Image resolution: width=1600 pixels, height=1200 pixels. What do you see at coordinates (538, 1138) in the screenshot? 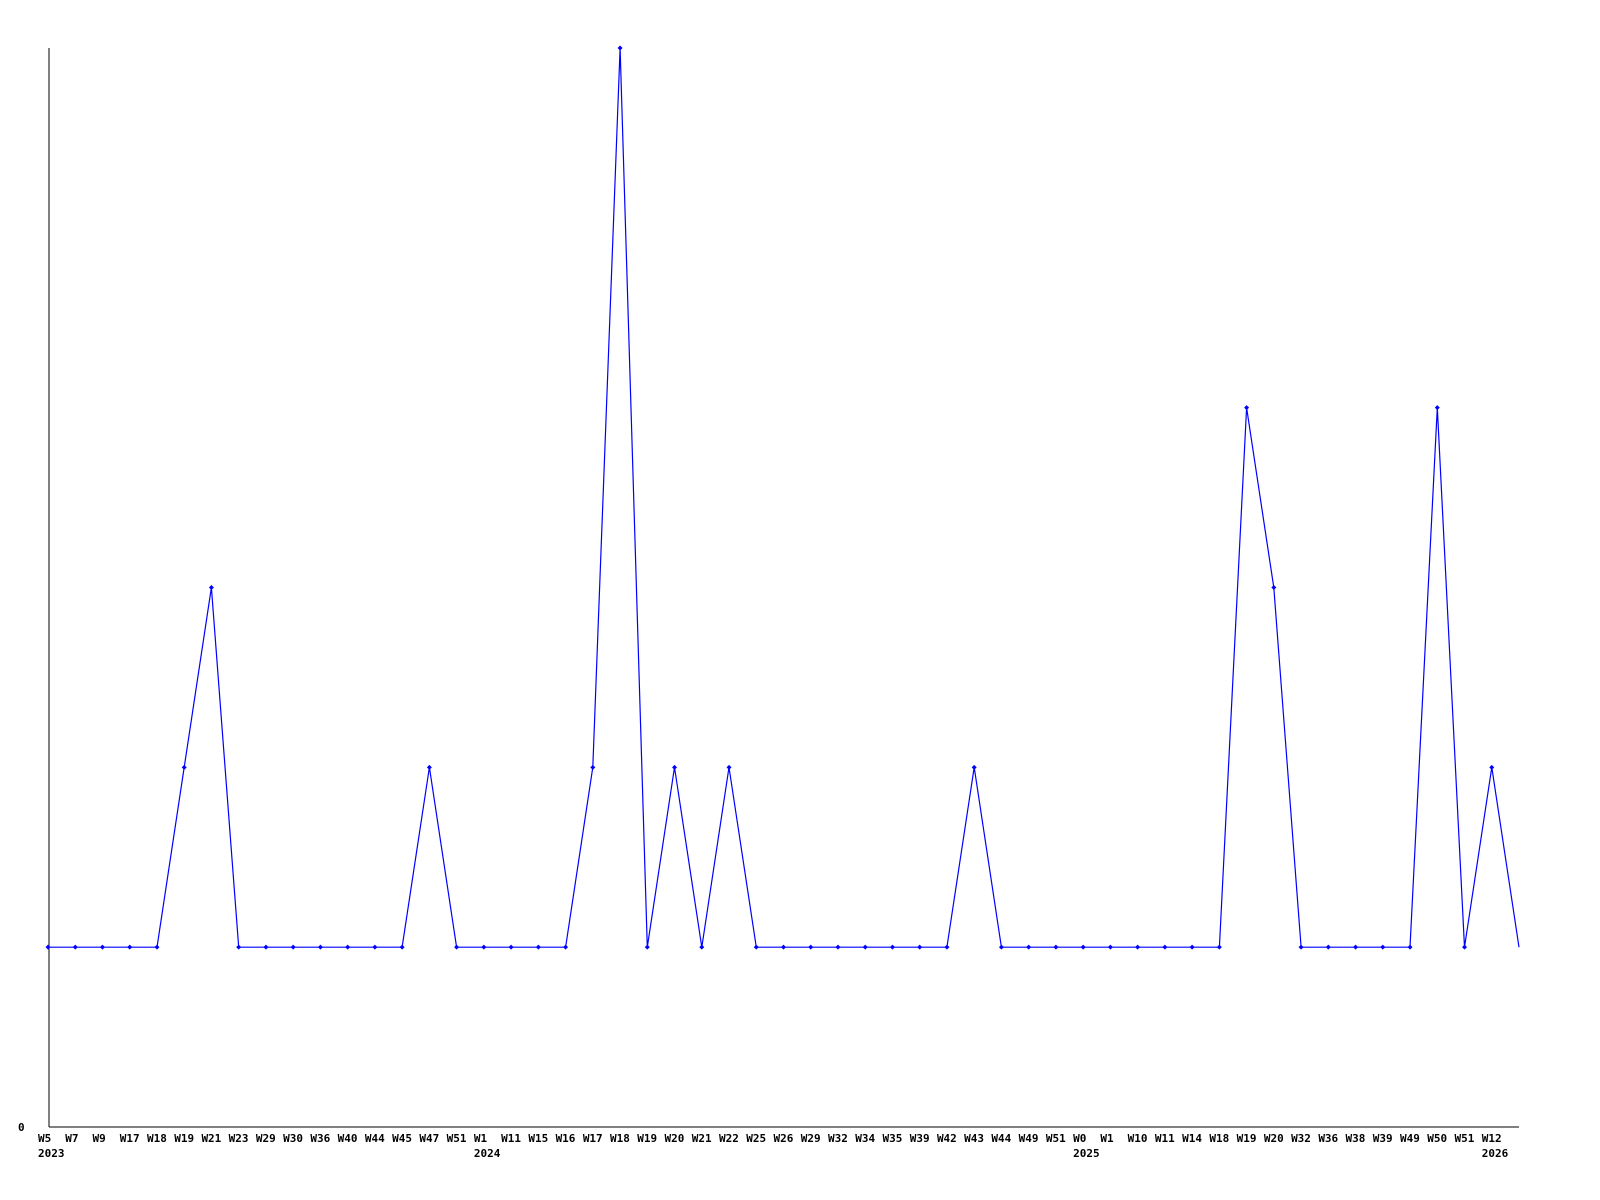
I see `x-tick-label: W15` at bounding box center [538, 1138].